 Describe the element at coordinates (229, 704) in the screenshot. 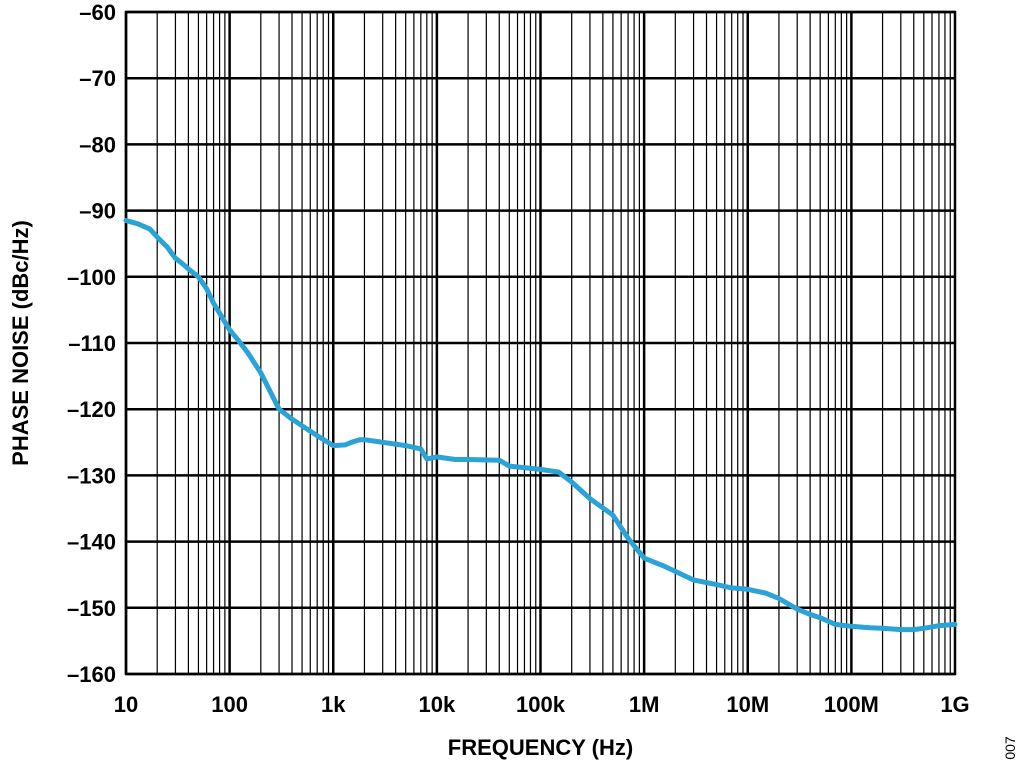

I see `x-tick-label: 100` at that location.